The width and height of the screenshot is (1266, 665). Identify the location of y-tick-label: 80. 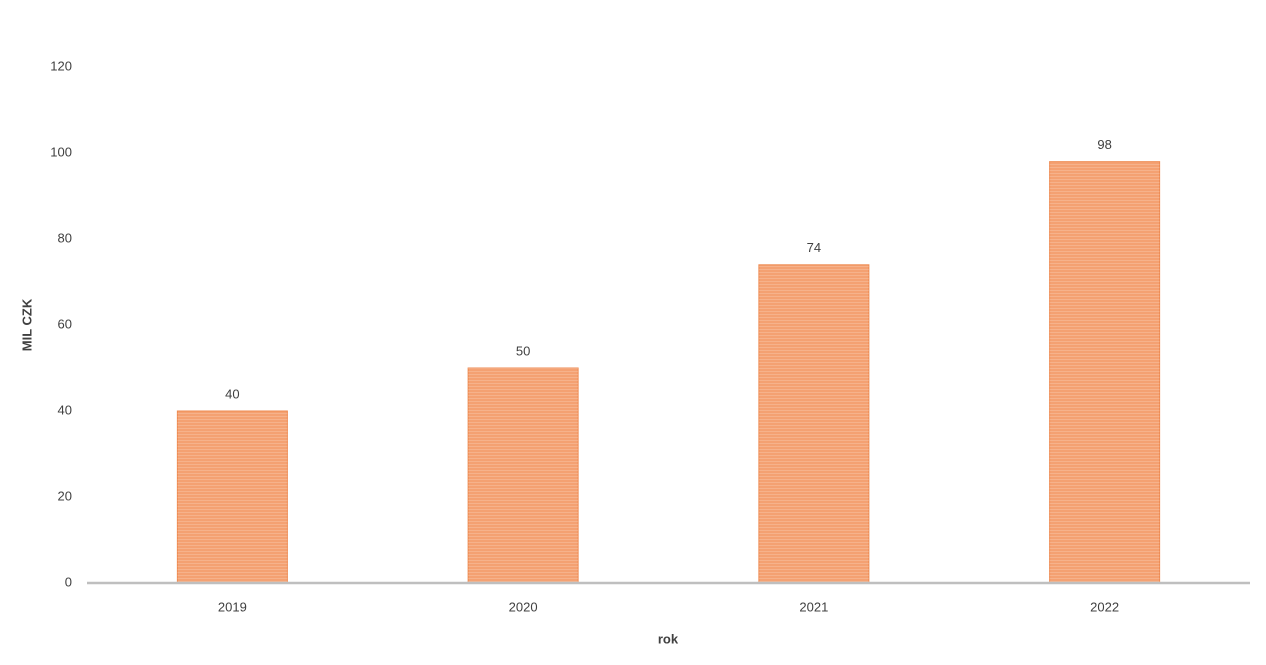
(65, 237).